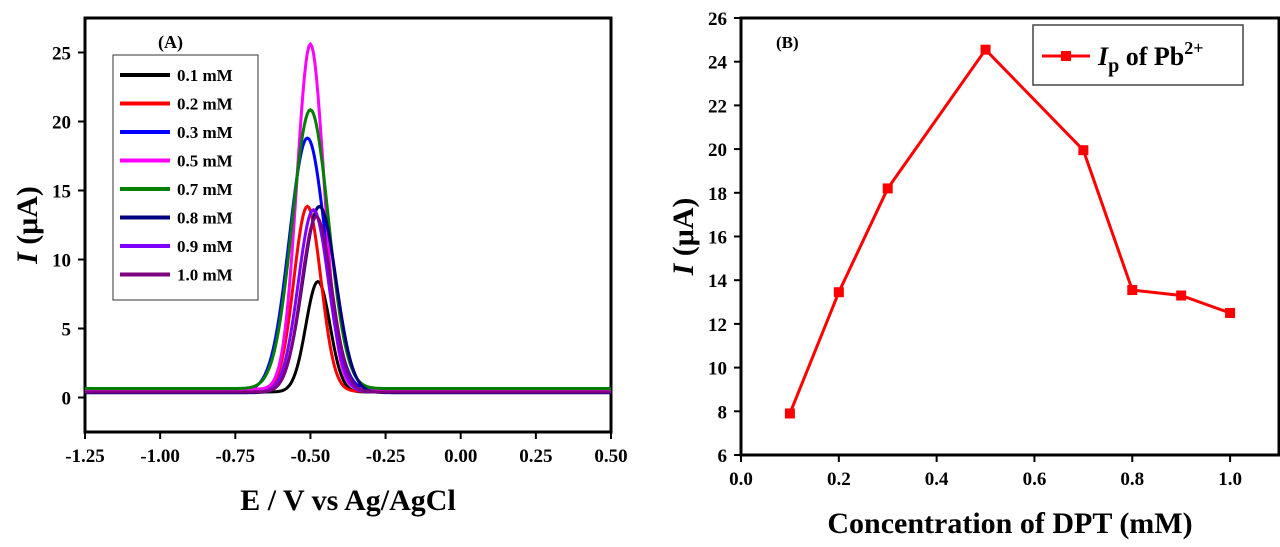  What do you see at coordinates (85, 456) in the screenshot?
I see `x-tick-label: -1.25` at bounding box center [85, 456].